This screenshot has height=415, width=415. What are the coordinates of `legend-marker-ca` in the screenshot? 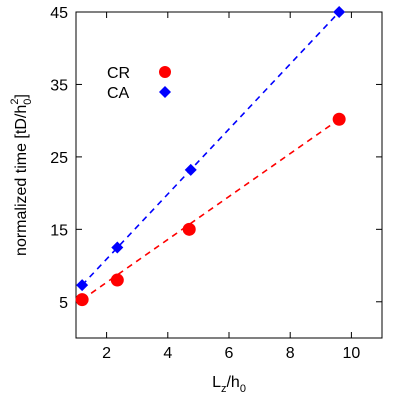 It's located at (165, 92).